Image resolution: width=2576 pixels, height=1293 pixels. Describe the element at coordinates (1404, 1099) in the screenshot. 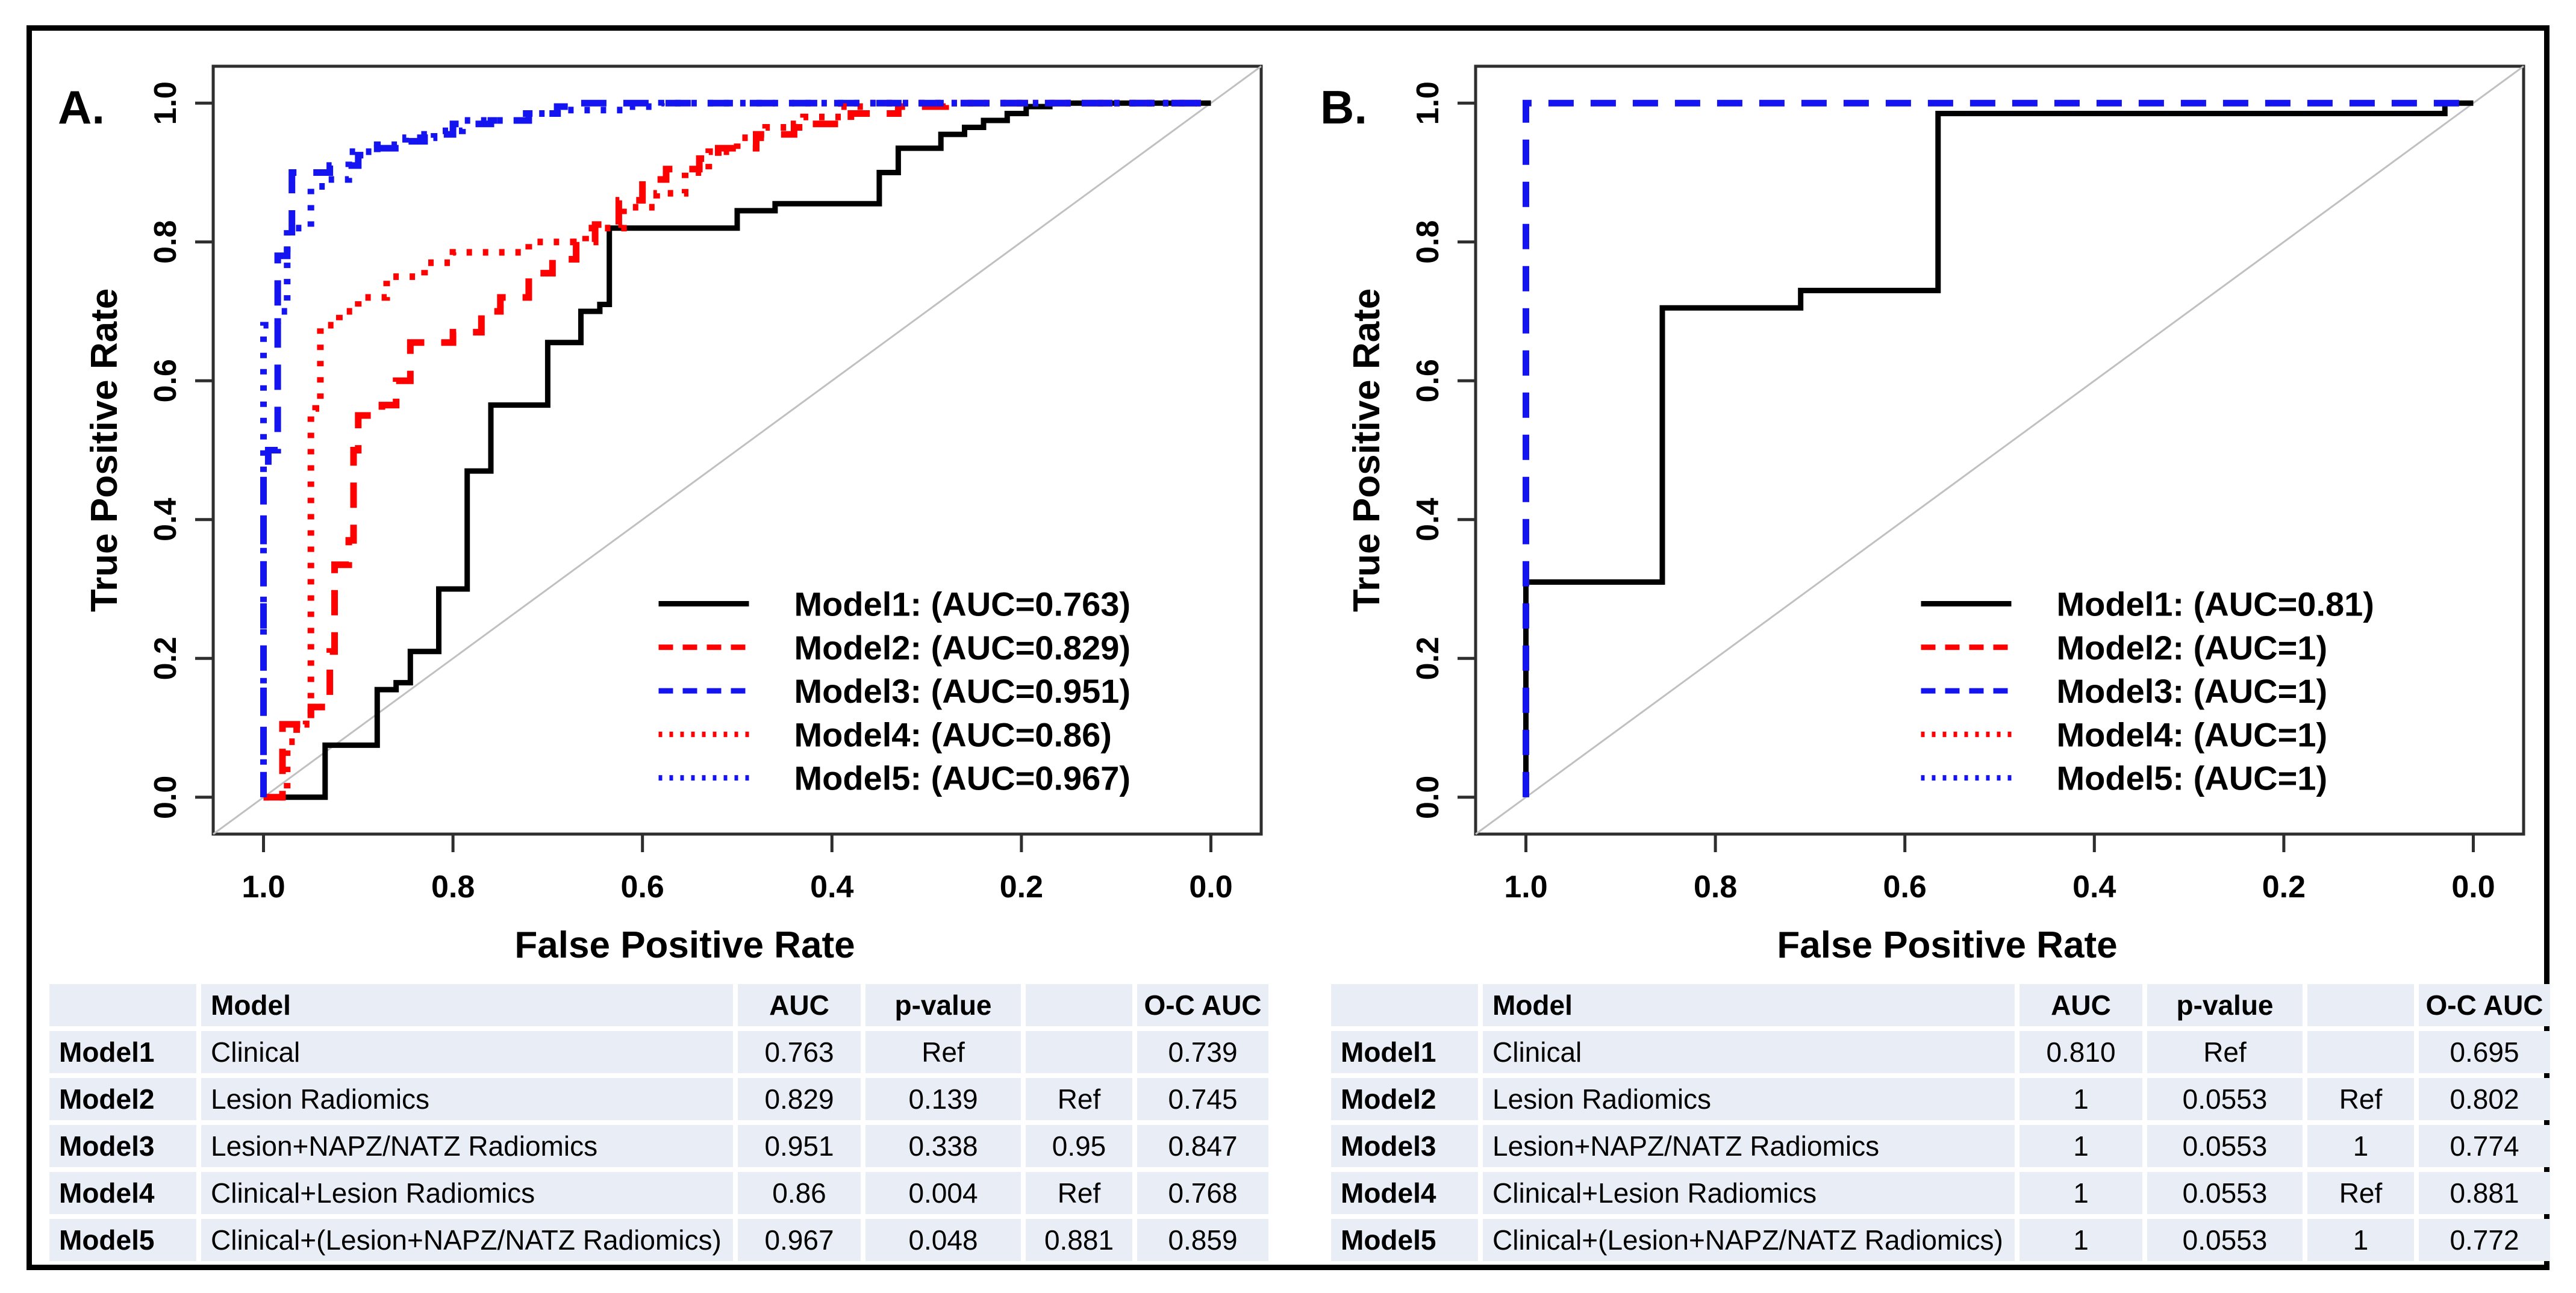

I see `table-row-label: Model2` at that location.